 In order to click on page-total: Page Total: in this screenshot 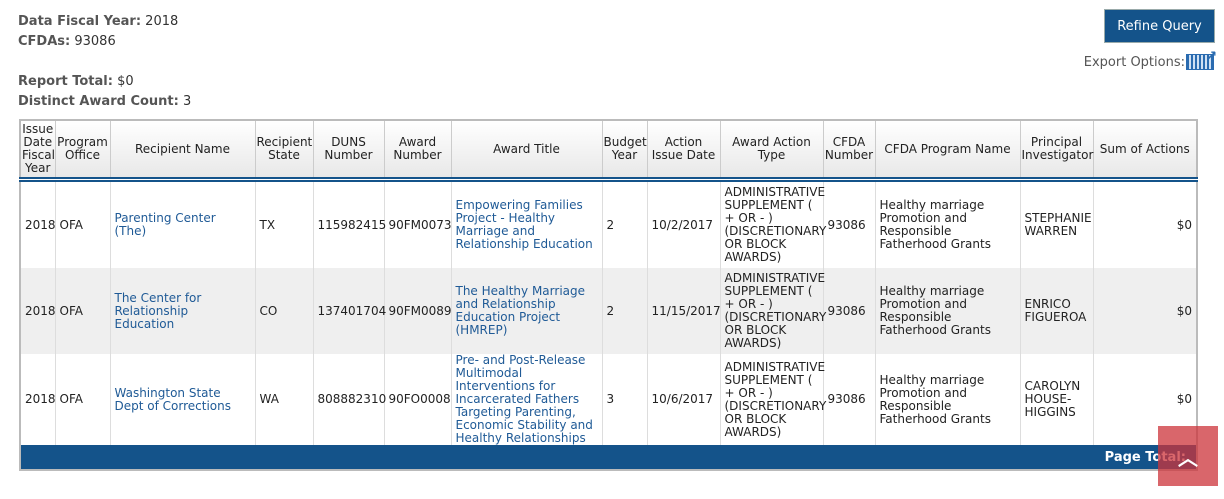, I will do `click(608, 457)`.